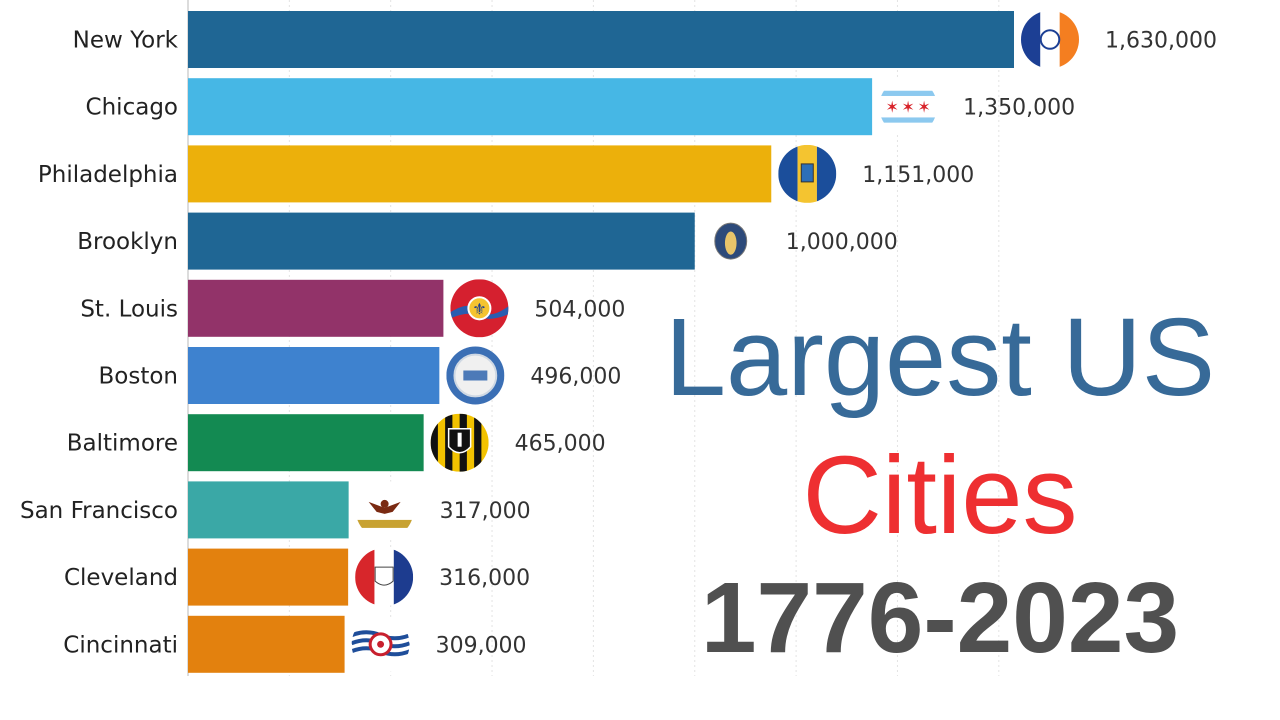  I want to click on category-label: Boston, so click(138, 377).